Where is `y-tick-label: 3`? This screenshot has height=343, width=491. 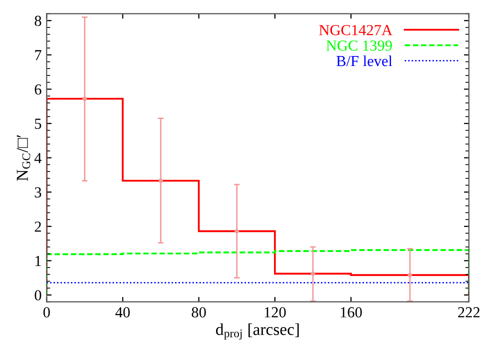
y-tick-label: 3 is located at coordinates (38, 192).